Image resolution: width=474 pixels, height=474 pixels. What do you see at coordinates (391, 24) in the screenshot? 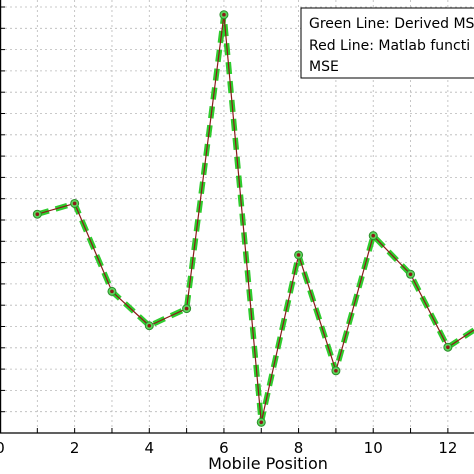
I see `legend-entry-green-line: Green Line: Derived MS` at bounding box center [391, 24].